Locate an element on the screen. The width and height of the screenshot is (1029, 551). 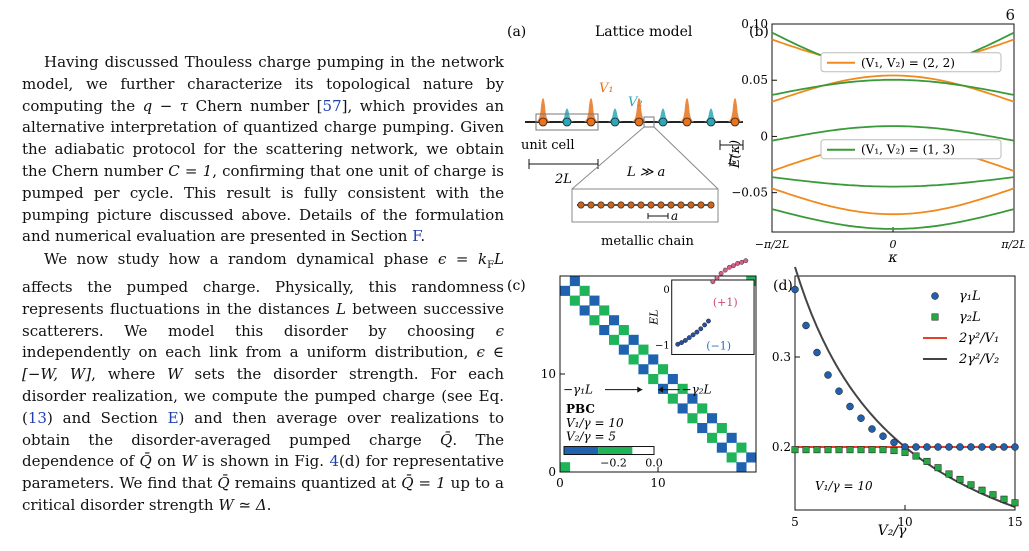
v2-annotation: V₂/γ = 5 is located at coordinates (591, 437).